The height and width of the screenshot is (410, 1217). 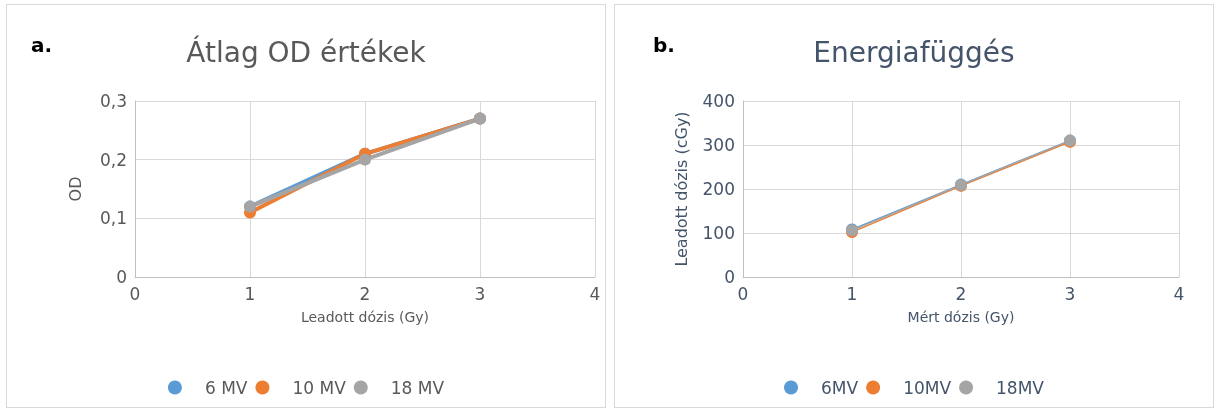 What do you see at coordinates (1020, 387) in the screenshot?
I see `legend-label: 18MV` at bounding box center [1020, 387].